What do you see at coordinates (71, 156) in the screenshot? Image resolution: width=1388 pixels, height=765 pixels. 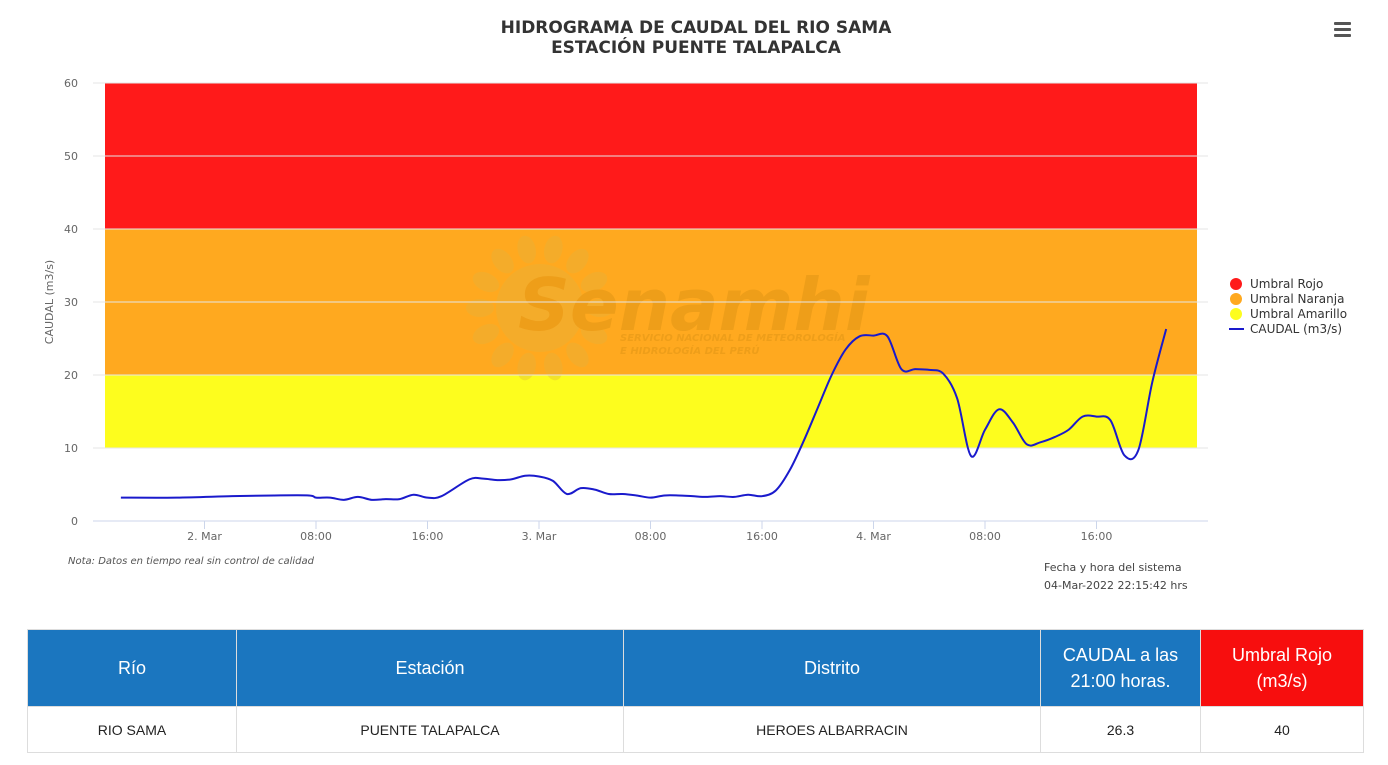 I see `y-tick-label: 50` at bounding box center [71, 156].